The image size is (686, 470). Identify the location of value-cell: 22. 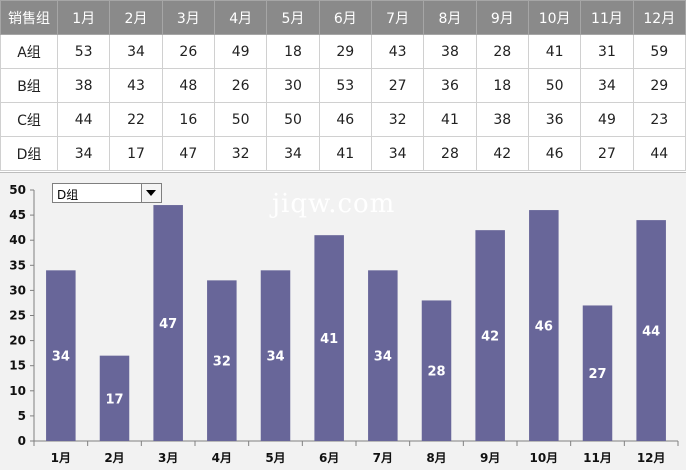
(136, 119).